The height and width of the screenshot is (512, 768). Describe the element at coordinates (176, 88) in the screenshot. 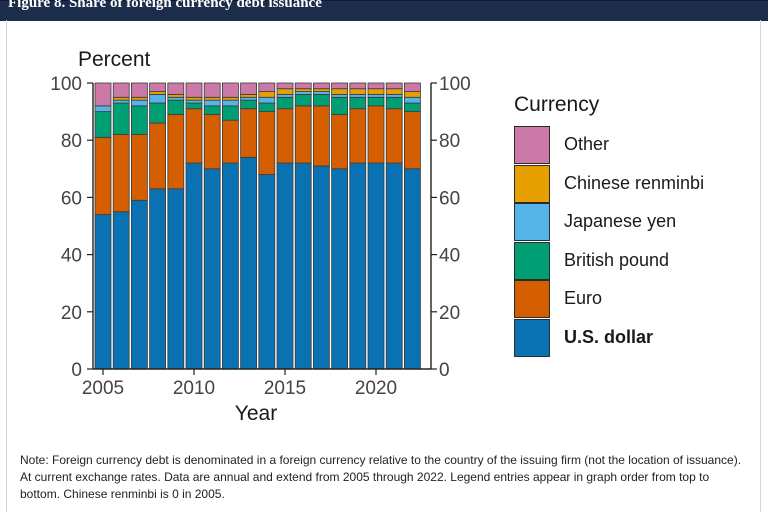

I see `bar-segment-other-2009` at that location.